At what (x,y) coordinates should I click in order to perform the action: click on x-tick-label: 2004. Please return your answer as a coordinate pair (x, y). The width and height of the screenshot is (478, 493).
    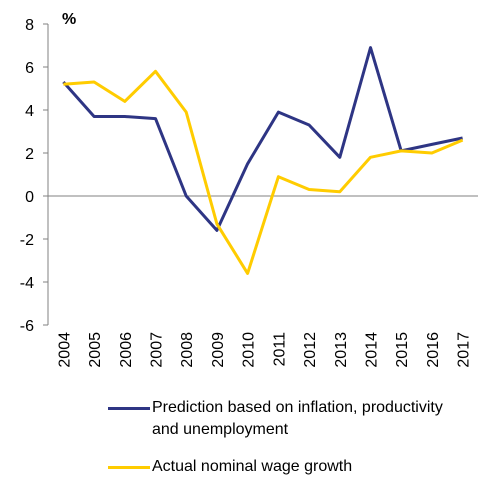
    Looking at the image, I should click on (64, 350).